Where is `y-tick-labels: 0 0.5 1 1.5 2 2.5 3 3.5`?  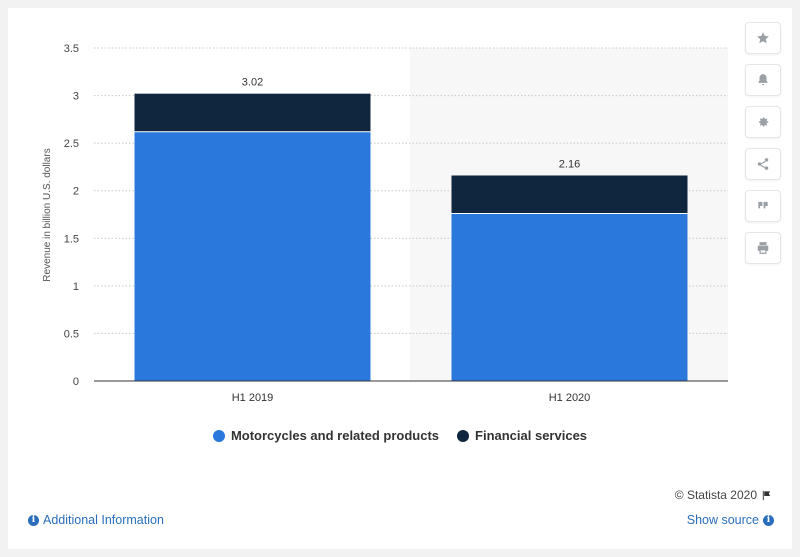 y-tick-labels: 0 0.5 1 1.5 2 2.5 3 3.5 is located at coordinates (71, 215).